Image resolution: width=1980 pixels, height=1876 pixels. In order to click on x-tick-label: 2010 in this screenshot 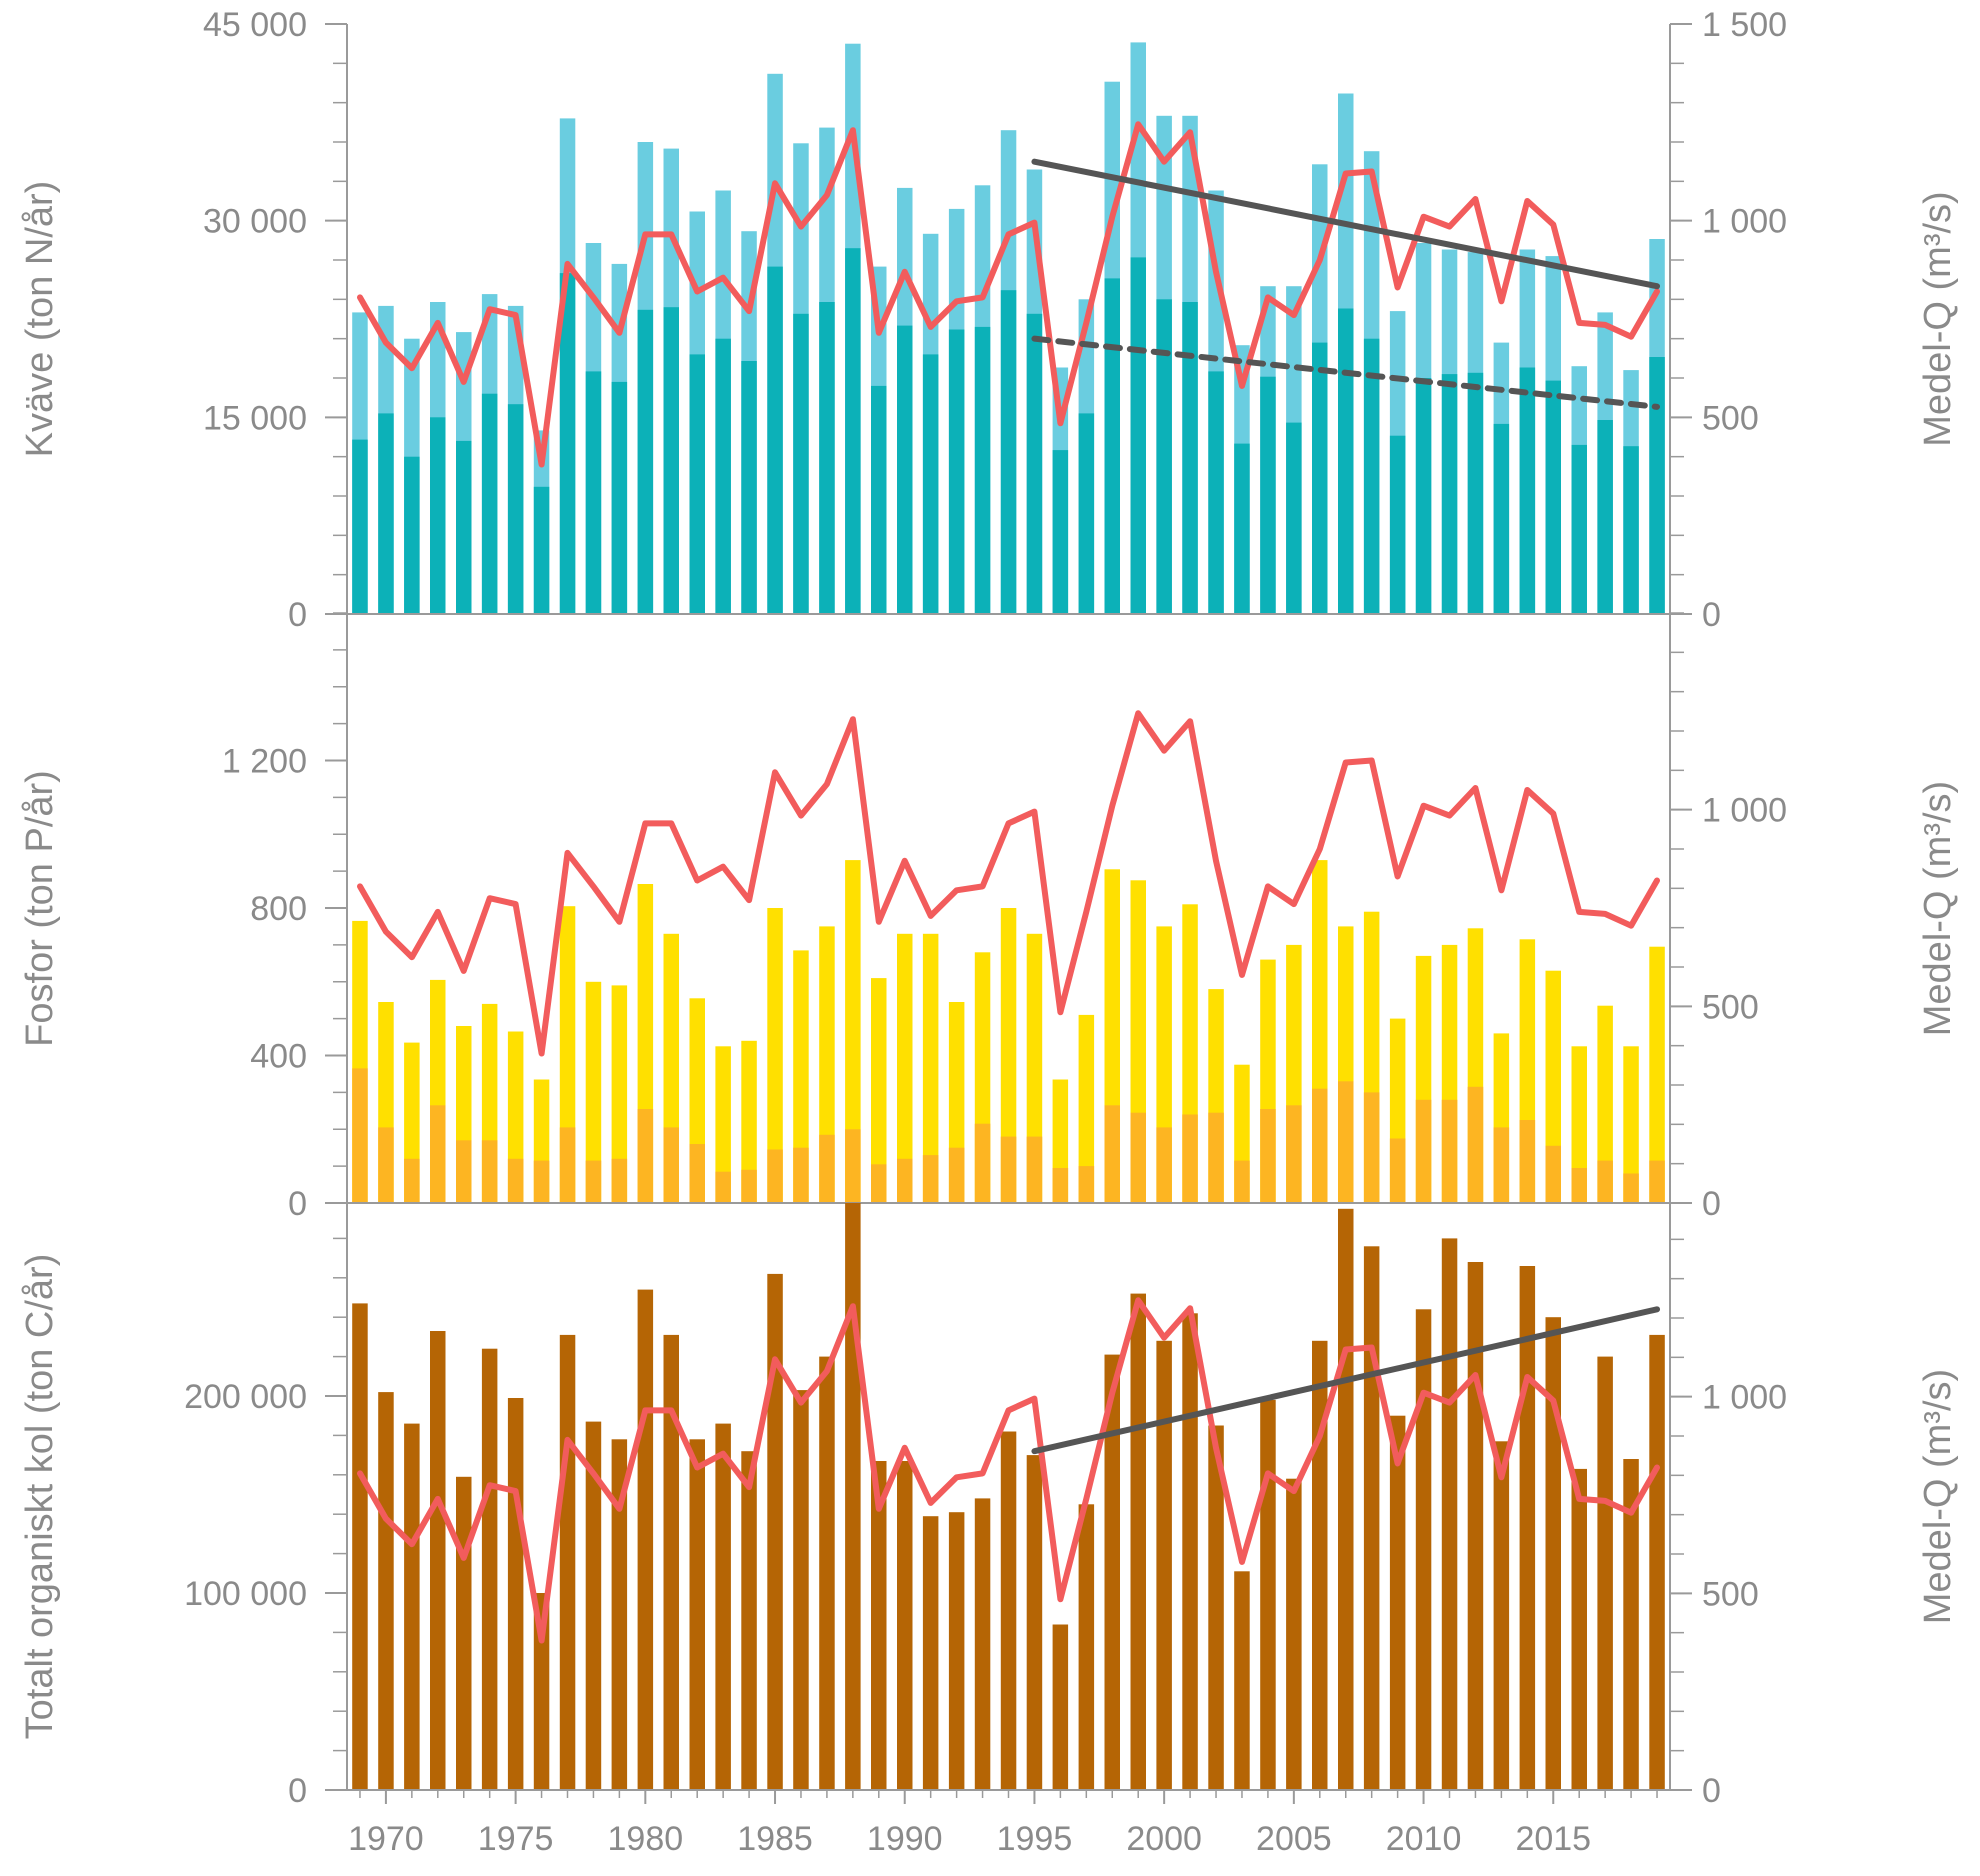, I will do `click(1424, 1839)`.